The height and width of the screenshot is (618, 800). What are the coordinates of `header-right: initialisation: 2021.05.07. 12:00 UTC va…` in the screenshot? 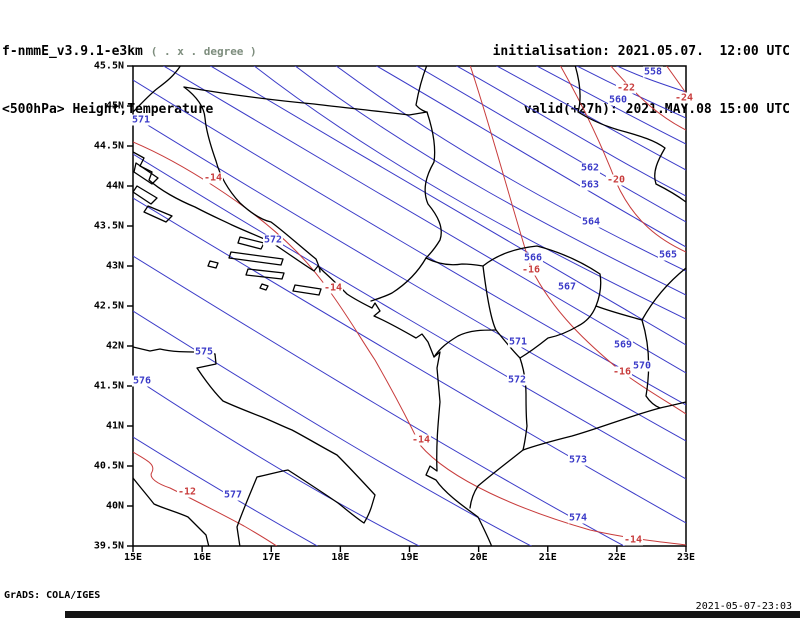 It's located at (641, 83).